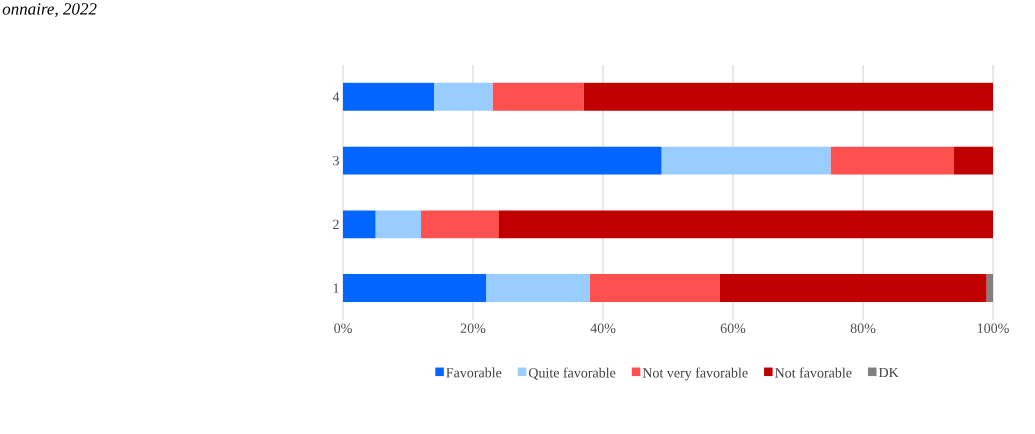  I want to click on x-tick-label: 60%, so click(733, 328).